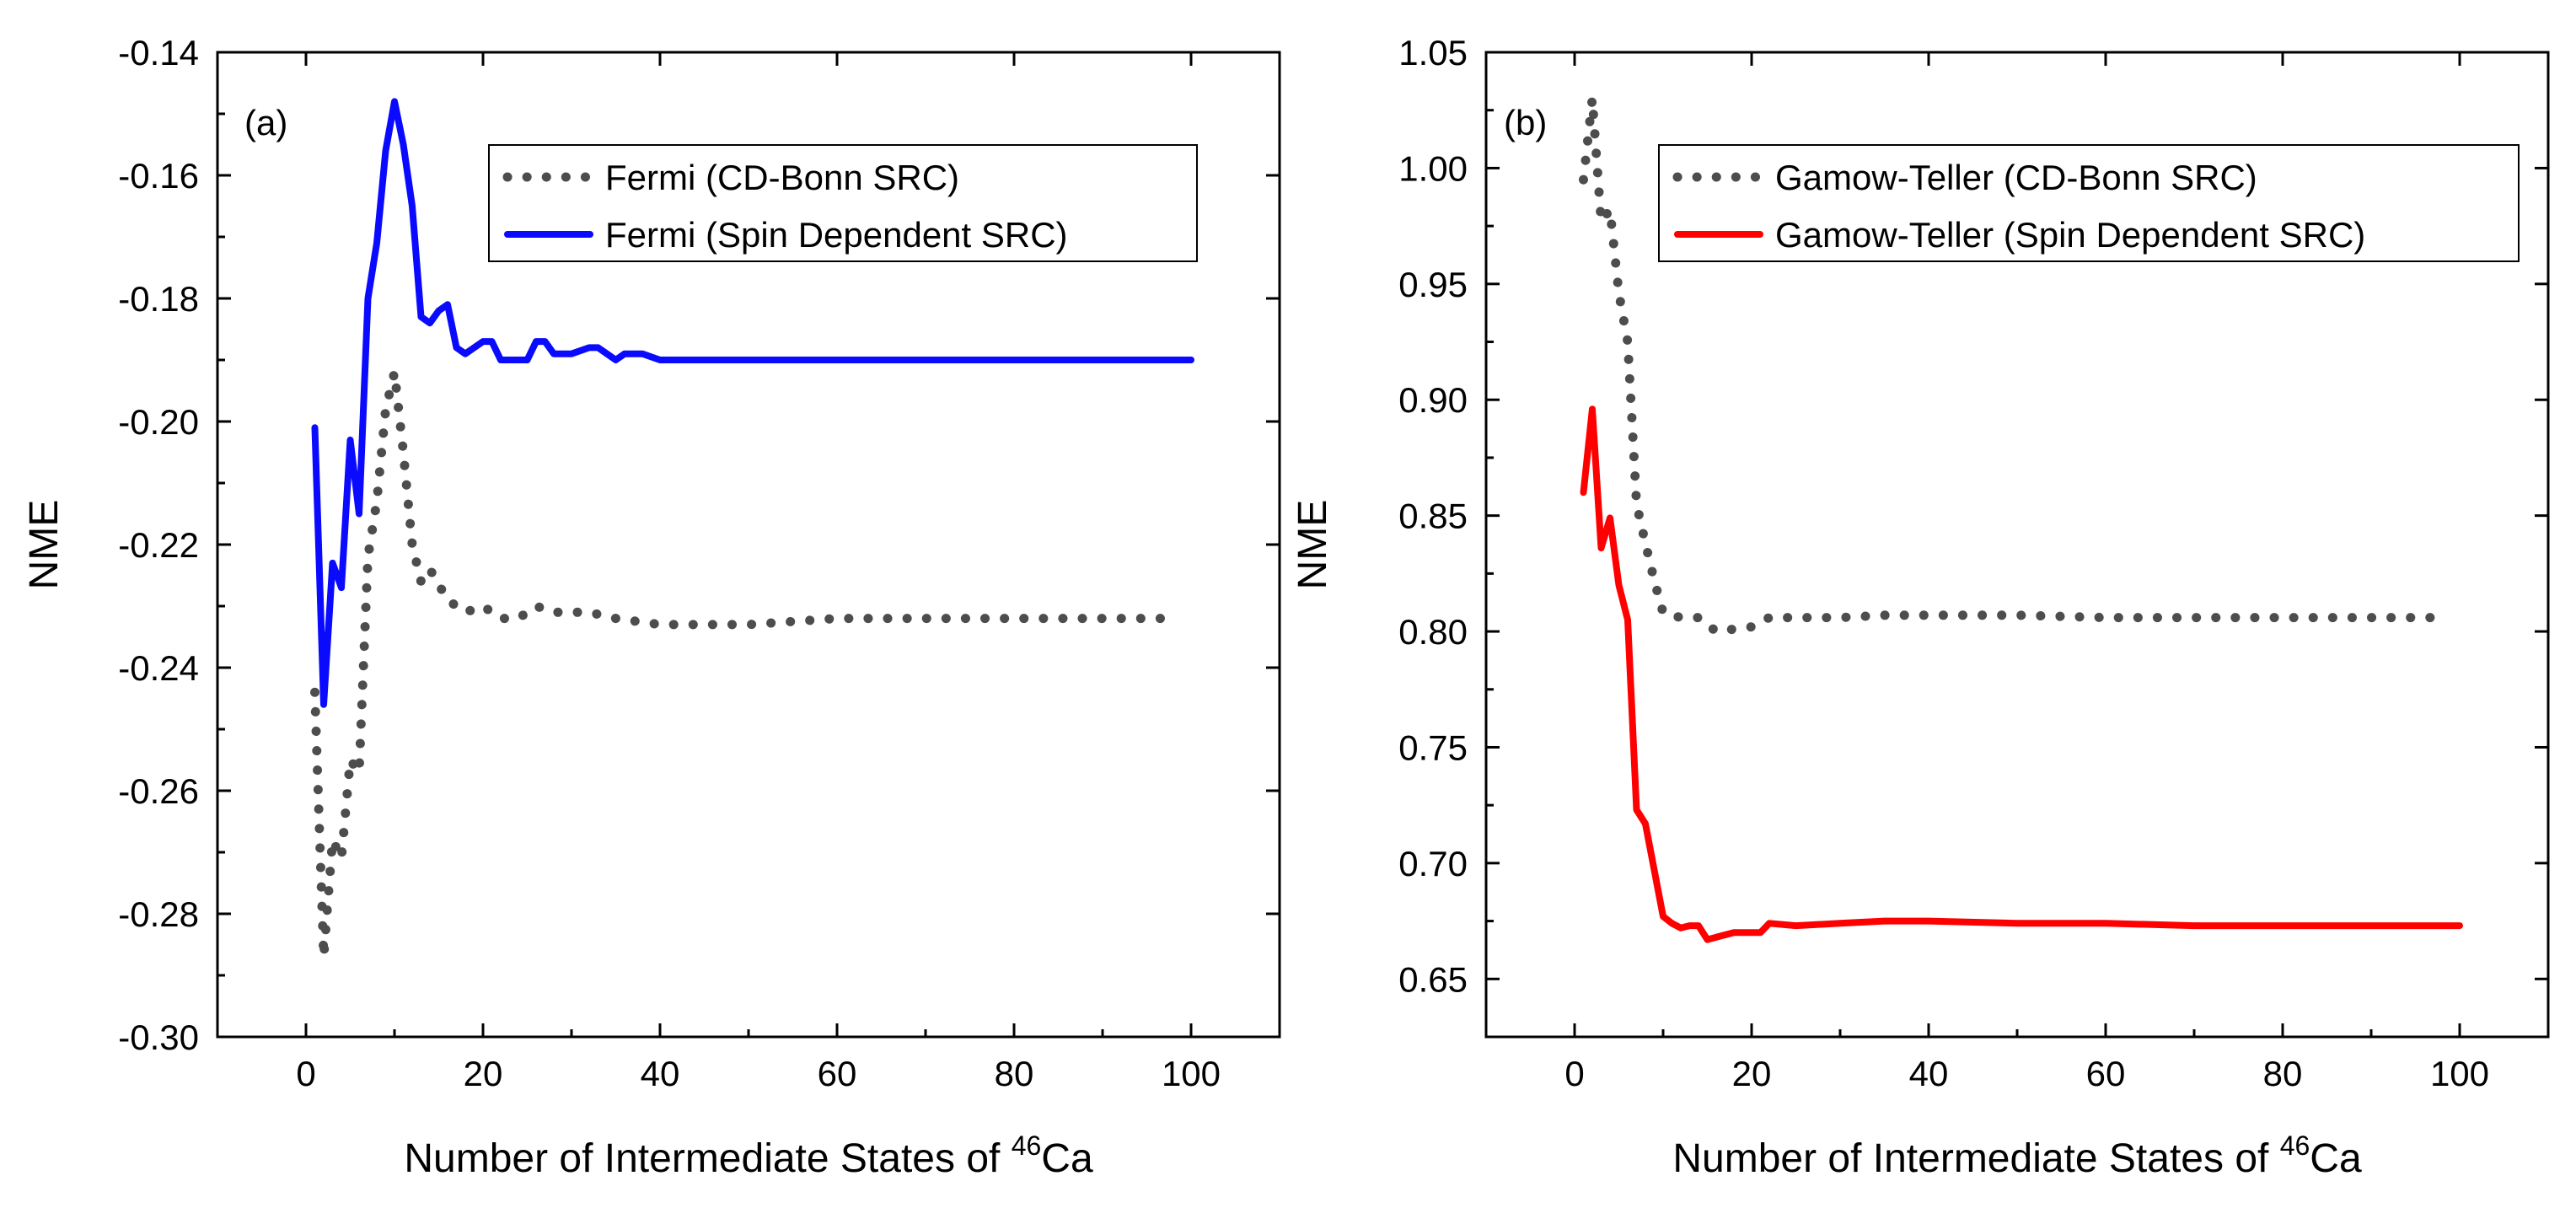  What do you see at coordinates (2070, 235) in the screenshot?
I see `legend-entry: Gamow-Teller (Spin Dependent SRC)` at bounding box center [2070, 235].